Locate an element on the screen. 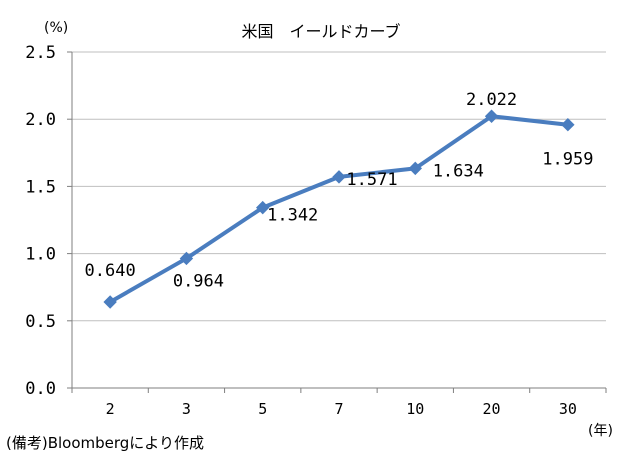  data-label: 0.964 is located at coordinates (198, 281).